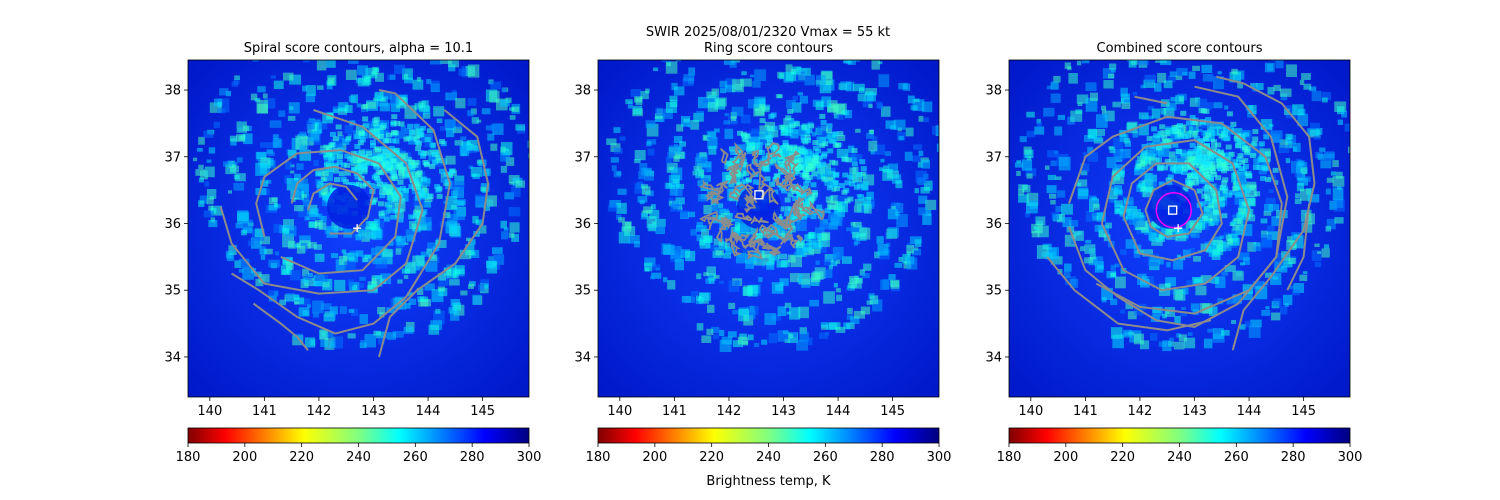 This screenshot has width=1500, height=500. Describe the element at coordinates (768, 481) in the screenshot. I see `colorbar-label: Brightness temp, K` at that location.